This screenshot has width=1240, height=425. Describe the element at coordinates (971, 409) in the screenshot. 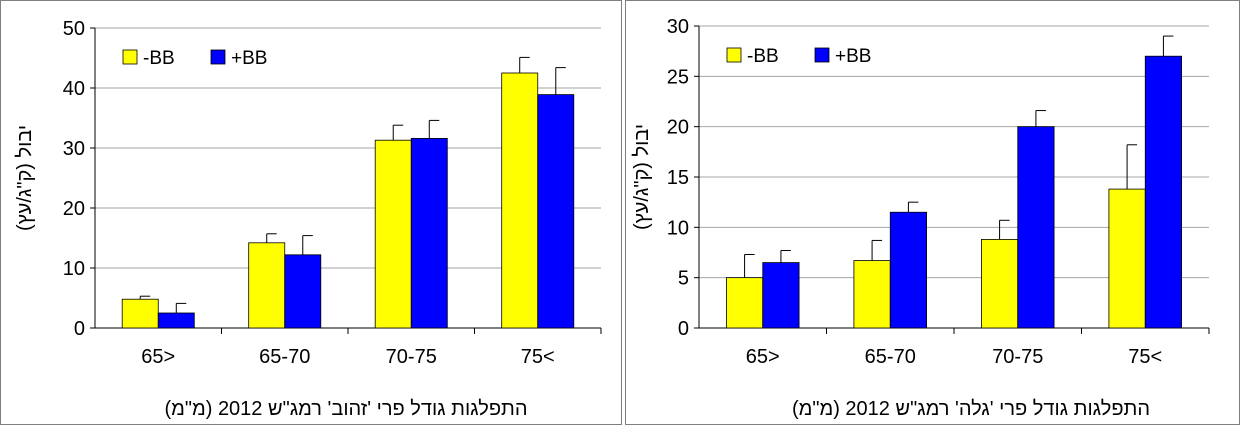

I see `x-axis-title: התפלגות גודל פרי 'גלה' רמג"ש 2012 (מ"מ)` at that location.